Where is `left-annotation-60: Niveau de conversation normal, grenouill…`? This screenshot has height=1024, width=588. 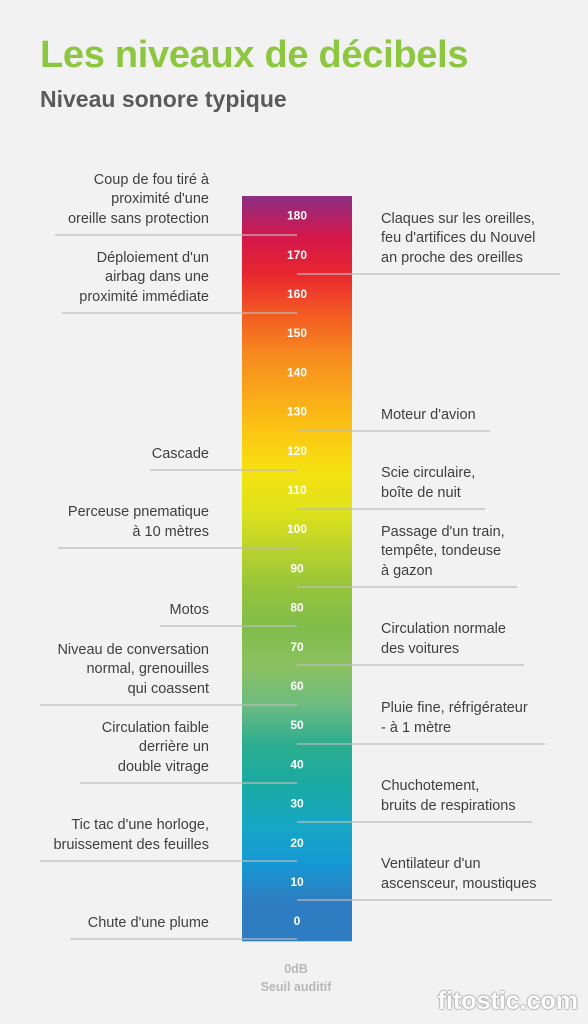 left-annotation-60: Niveau de conversation normal, grenouill… is located at coordinates (133, 669).